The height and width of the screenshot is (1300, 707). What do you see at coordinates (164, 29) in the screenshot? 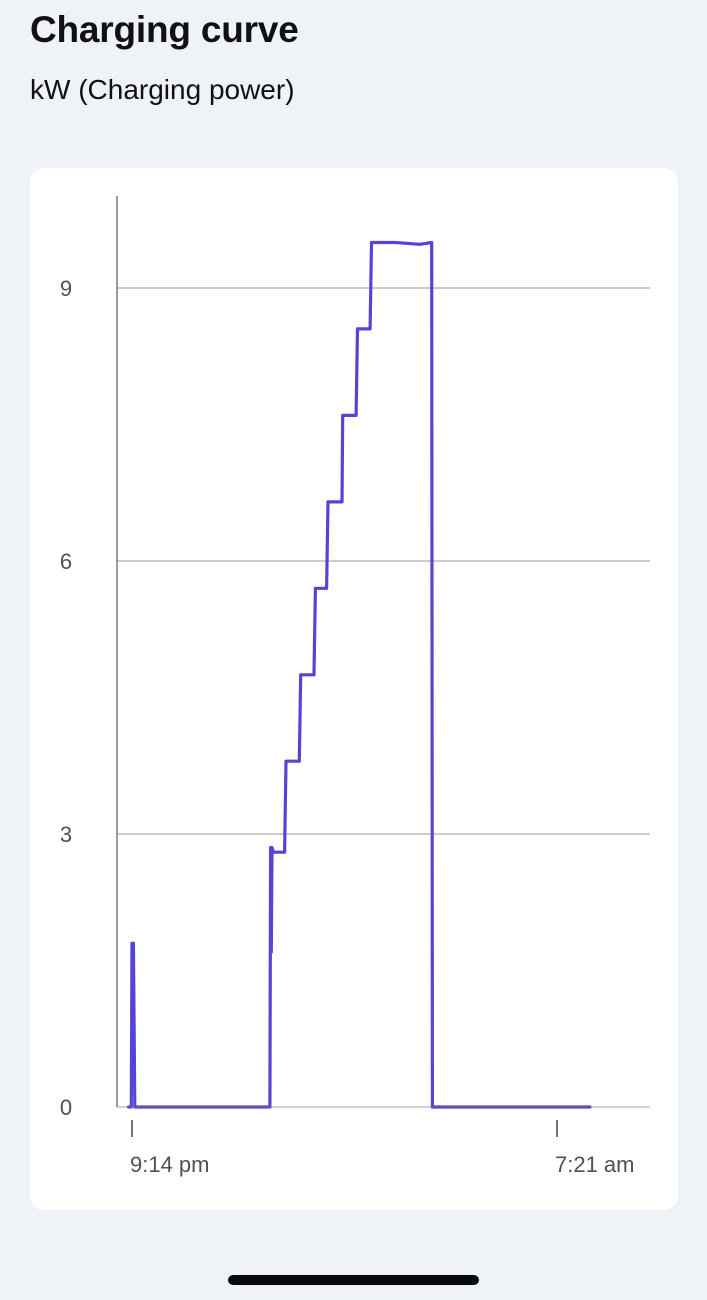
I see `page-title: Charging curve` at bounding box center [164, 29].